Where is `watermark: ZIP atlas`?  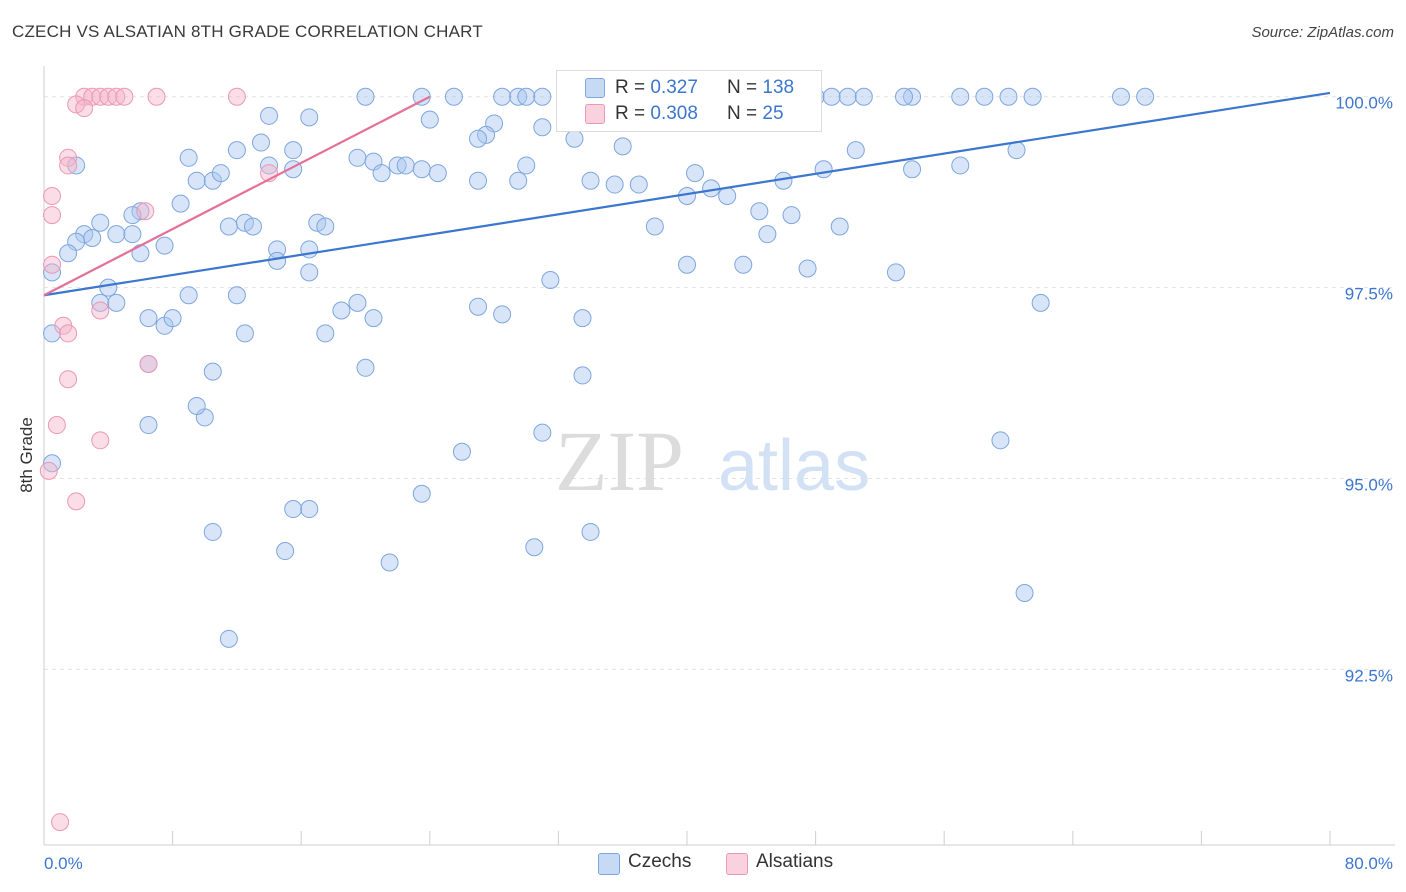 watermark: ZIP atlas is located at coordinates (712, 461).